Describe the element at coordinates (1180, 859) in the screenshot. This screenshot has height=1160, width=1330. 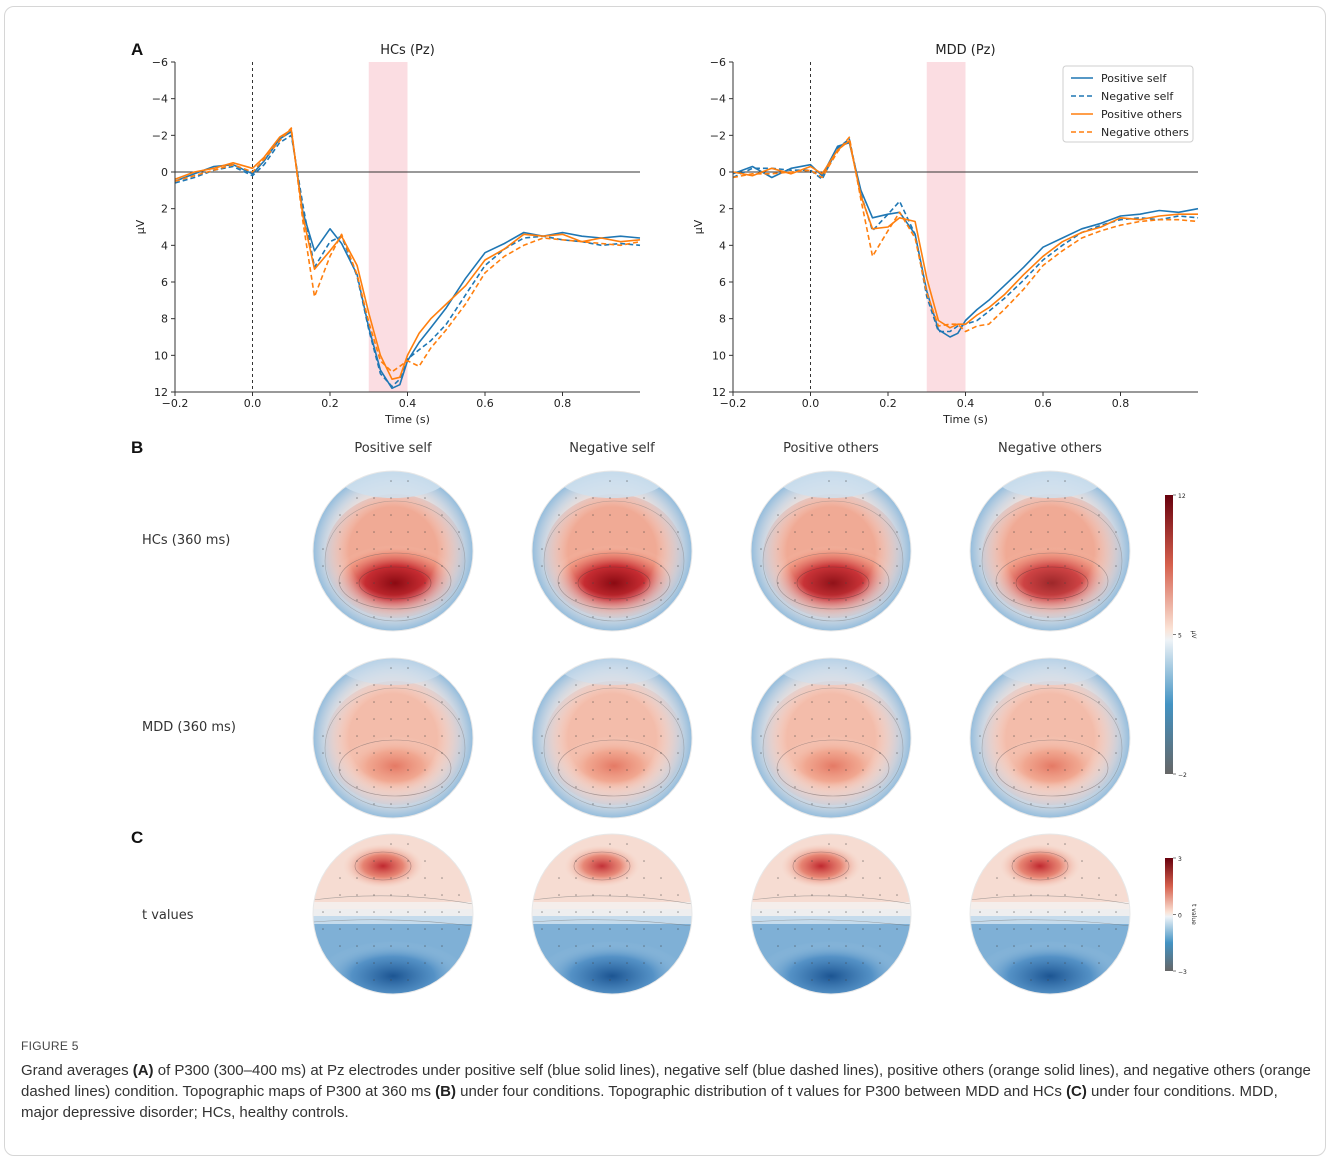
I see `colorbar-tick-label: 3` at that location.